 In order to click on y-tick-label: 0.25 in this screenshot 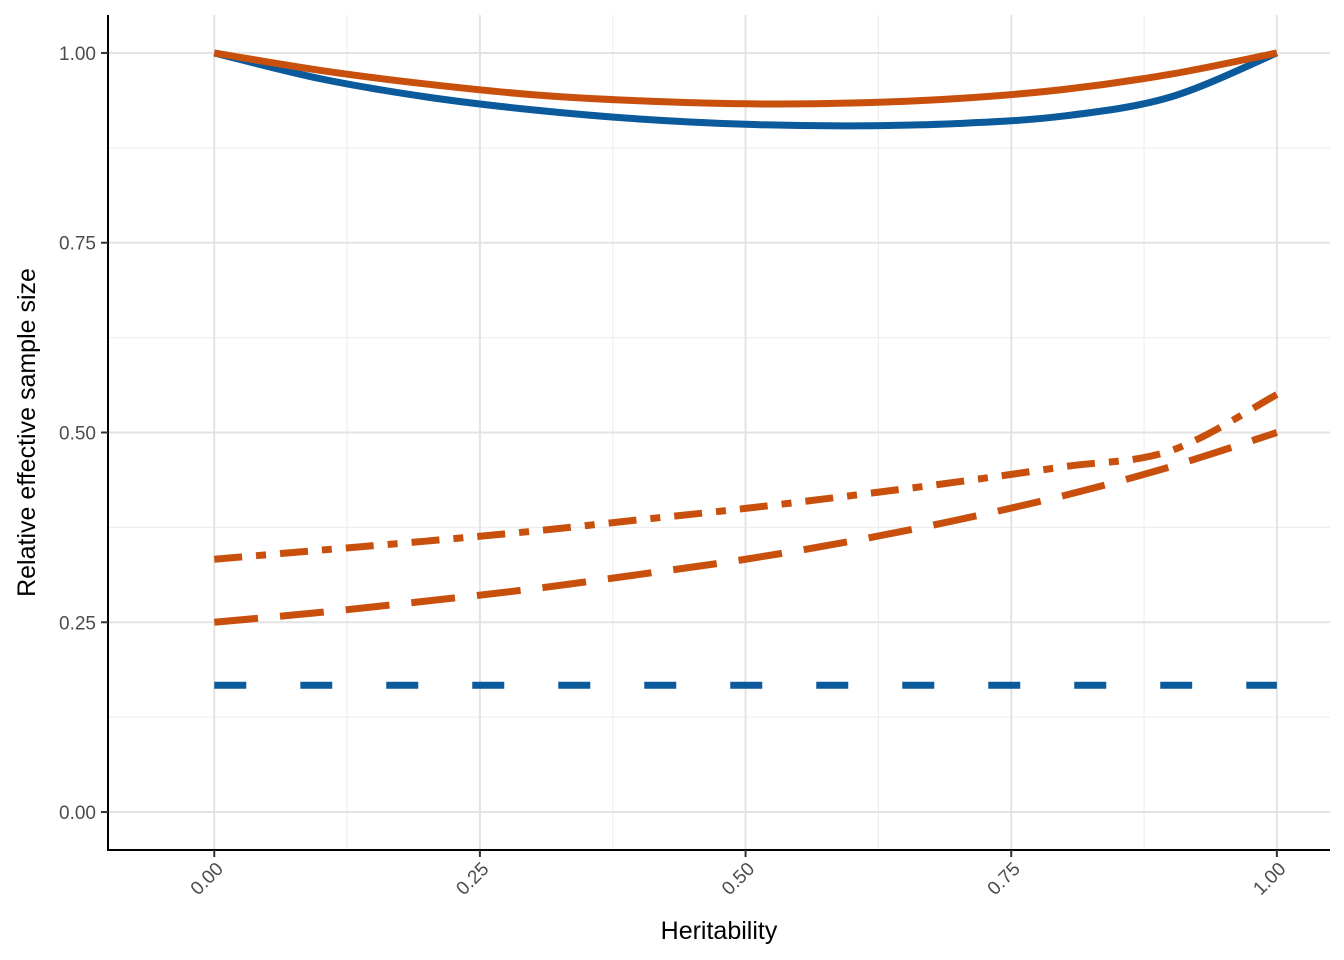, I will do `click(77, 623)`.